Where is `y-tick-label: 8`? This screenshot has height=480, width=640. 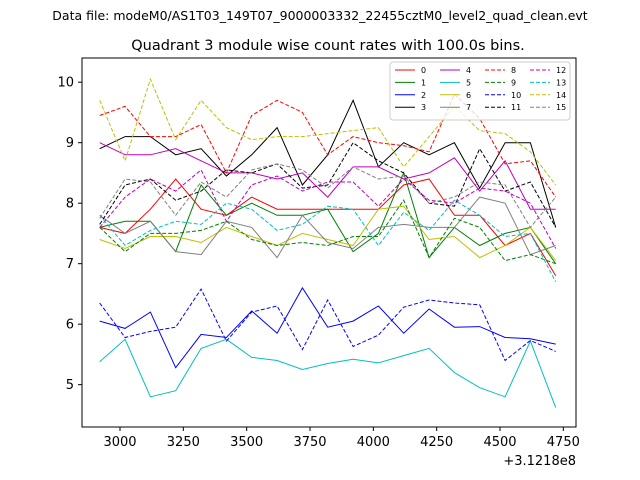
y-tick-label: 8 is located at coordinates (70, 204).